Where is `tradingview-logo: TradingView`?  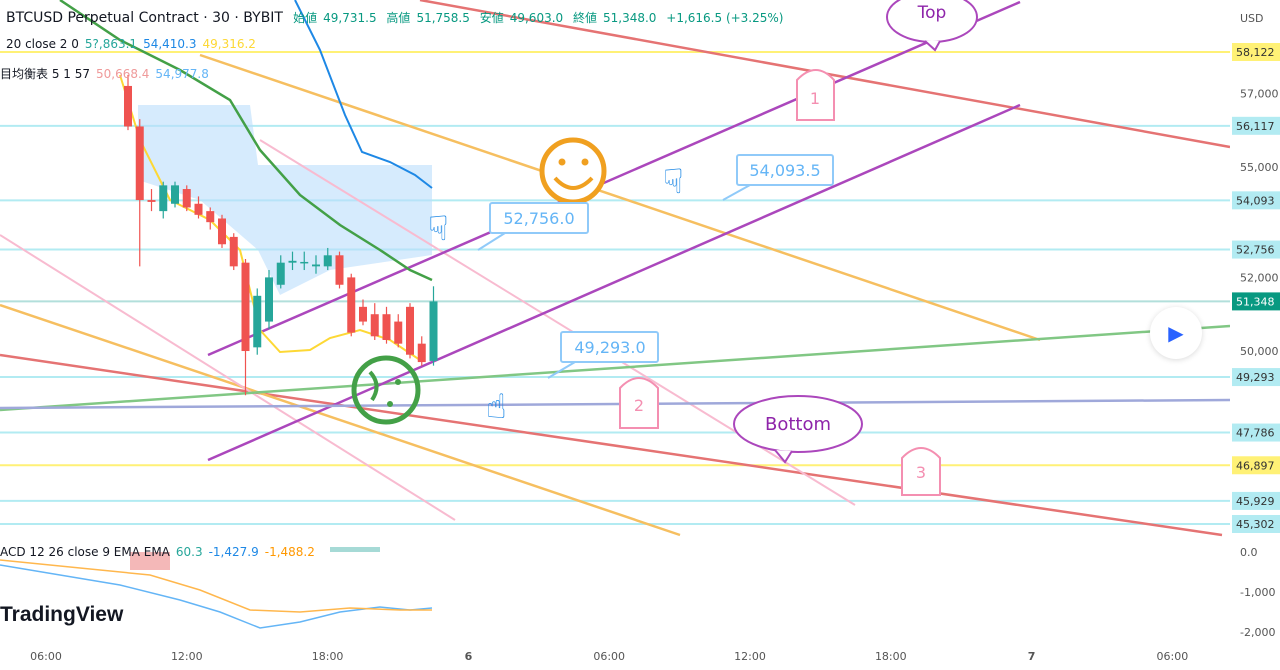 tradingview-logo: TradingView is located at coordinates (62, 614).